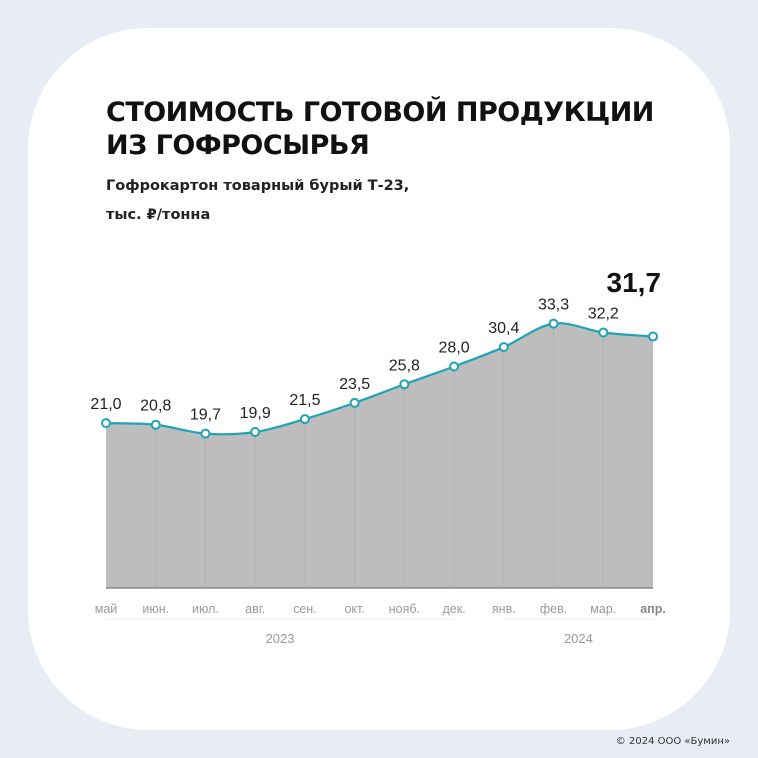  Describe the element at coordinates (404, 609) in the screenshot. I see `x-tick-label: нояб.` at that location.